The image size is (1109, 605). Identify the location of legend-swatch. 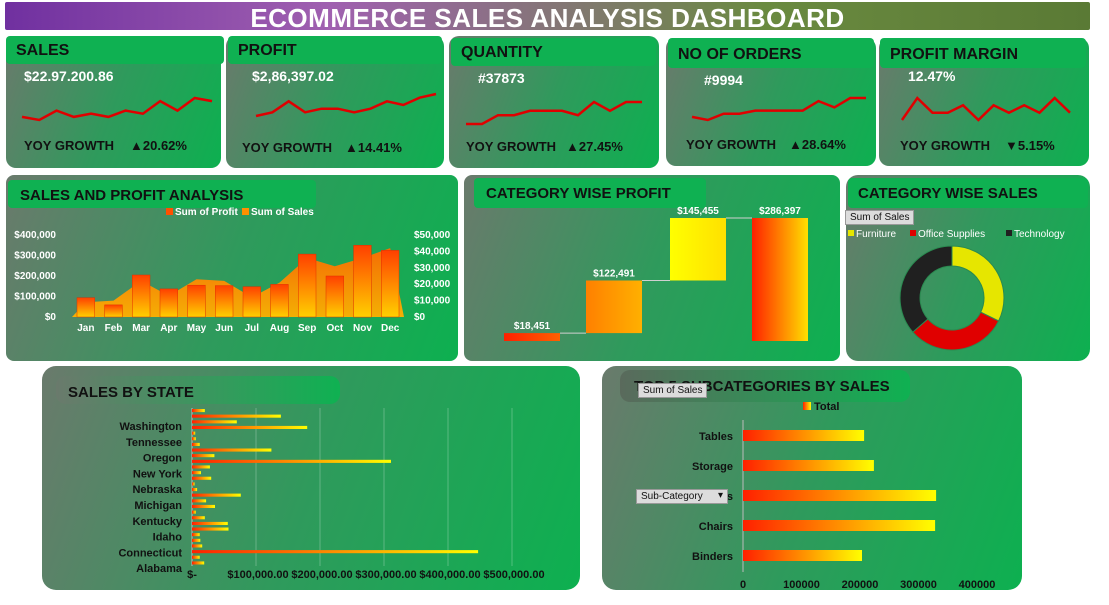
(1009, 233).